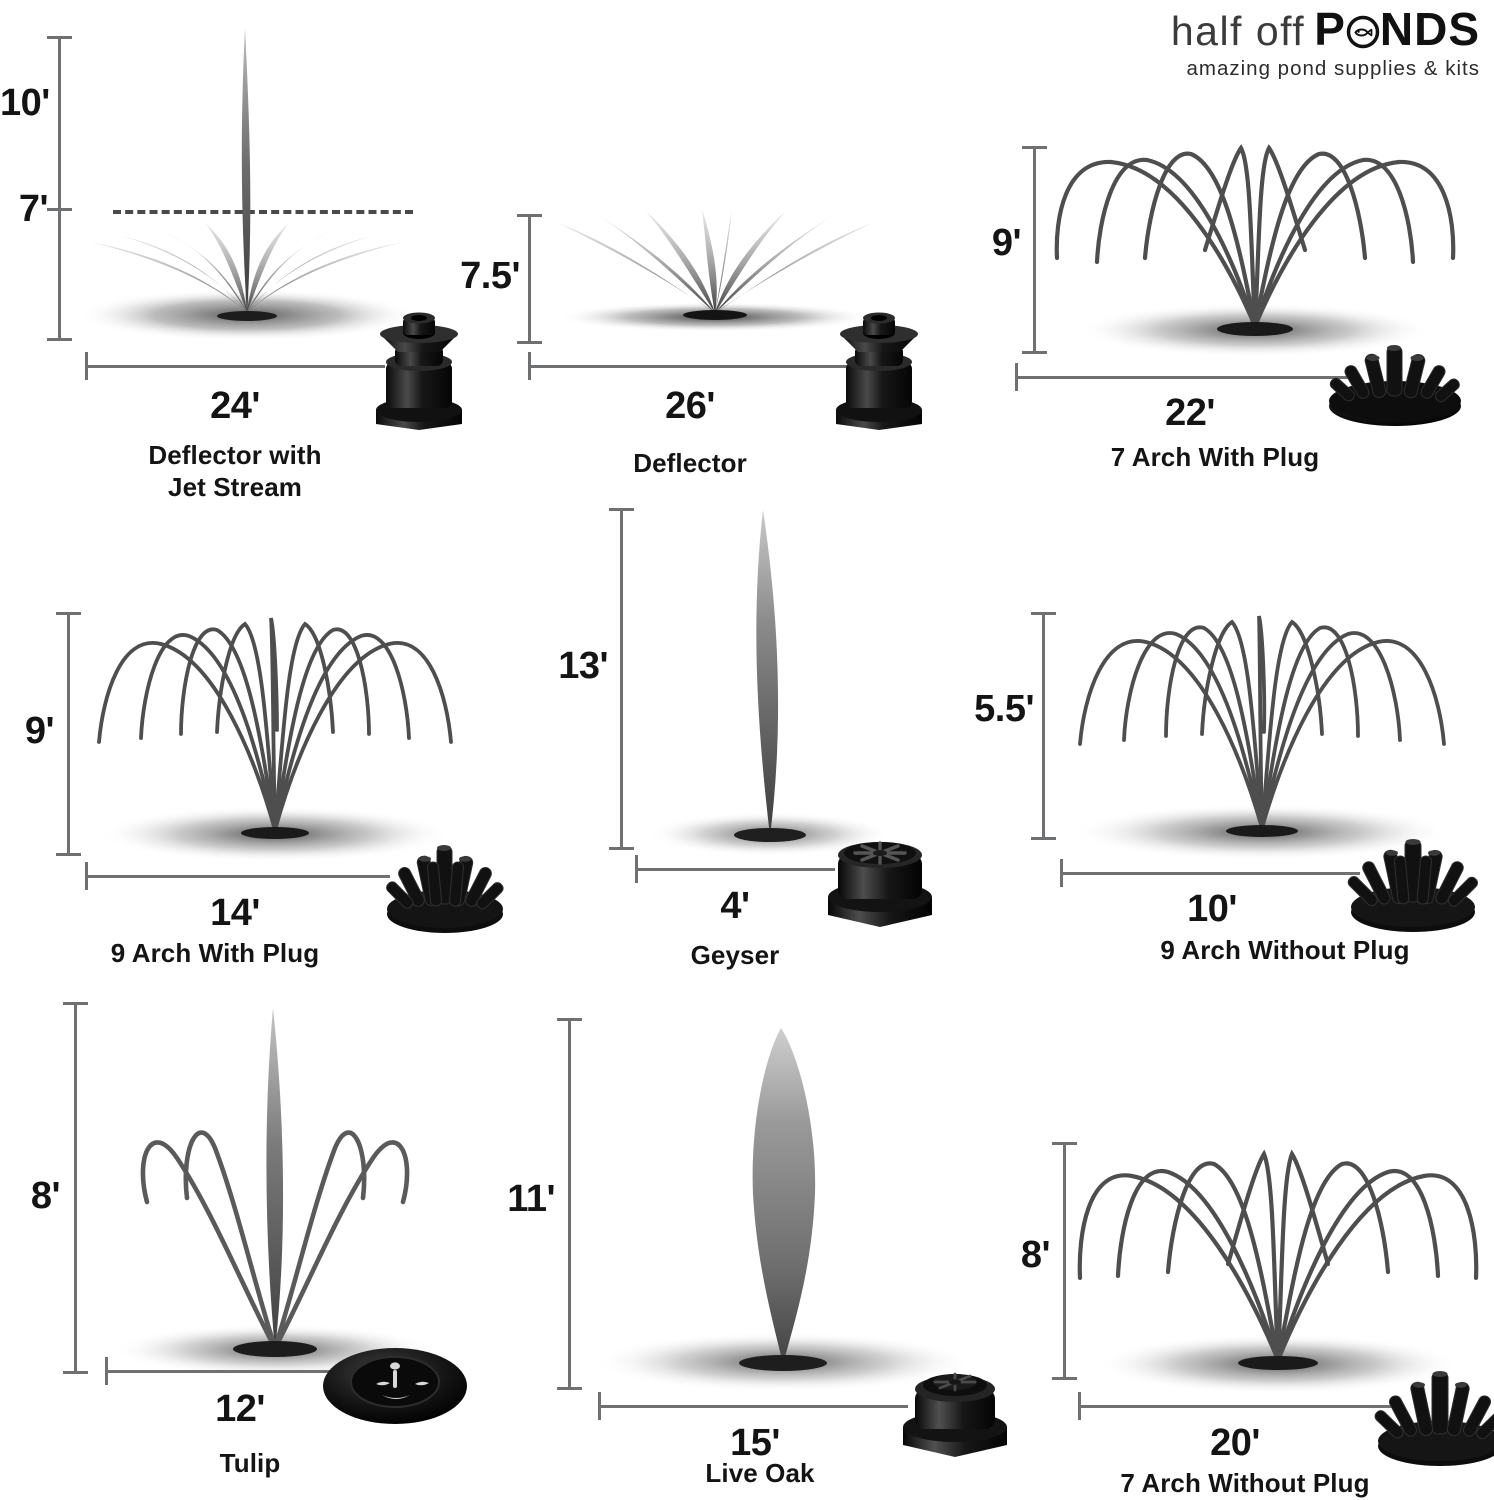 The height and width of the screenshot is (1500, 1494). Describe the element at coordinates (1255, 248) in the screenshot. I see `seven-arch-spray-icon` at that location.